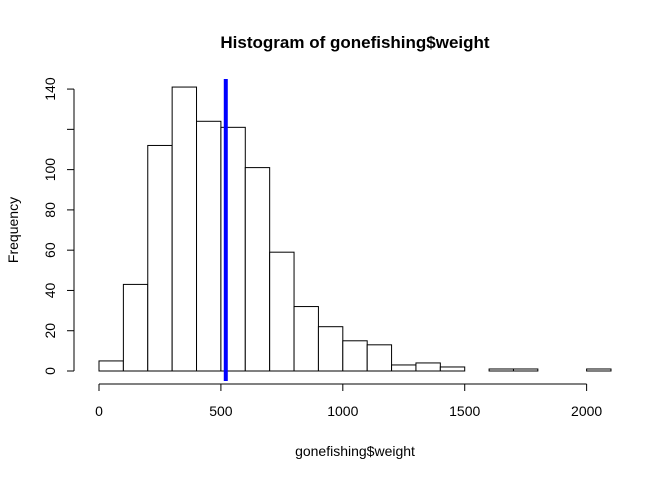  What do you see at coordinates (50, 210) in the screenshot?
I see `y-tick-label-80: 80` at bounding box center [50, 210].